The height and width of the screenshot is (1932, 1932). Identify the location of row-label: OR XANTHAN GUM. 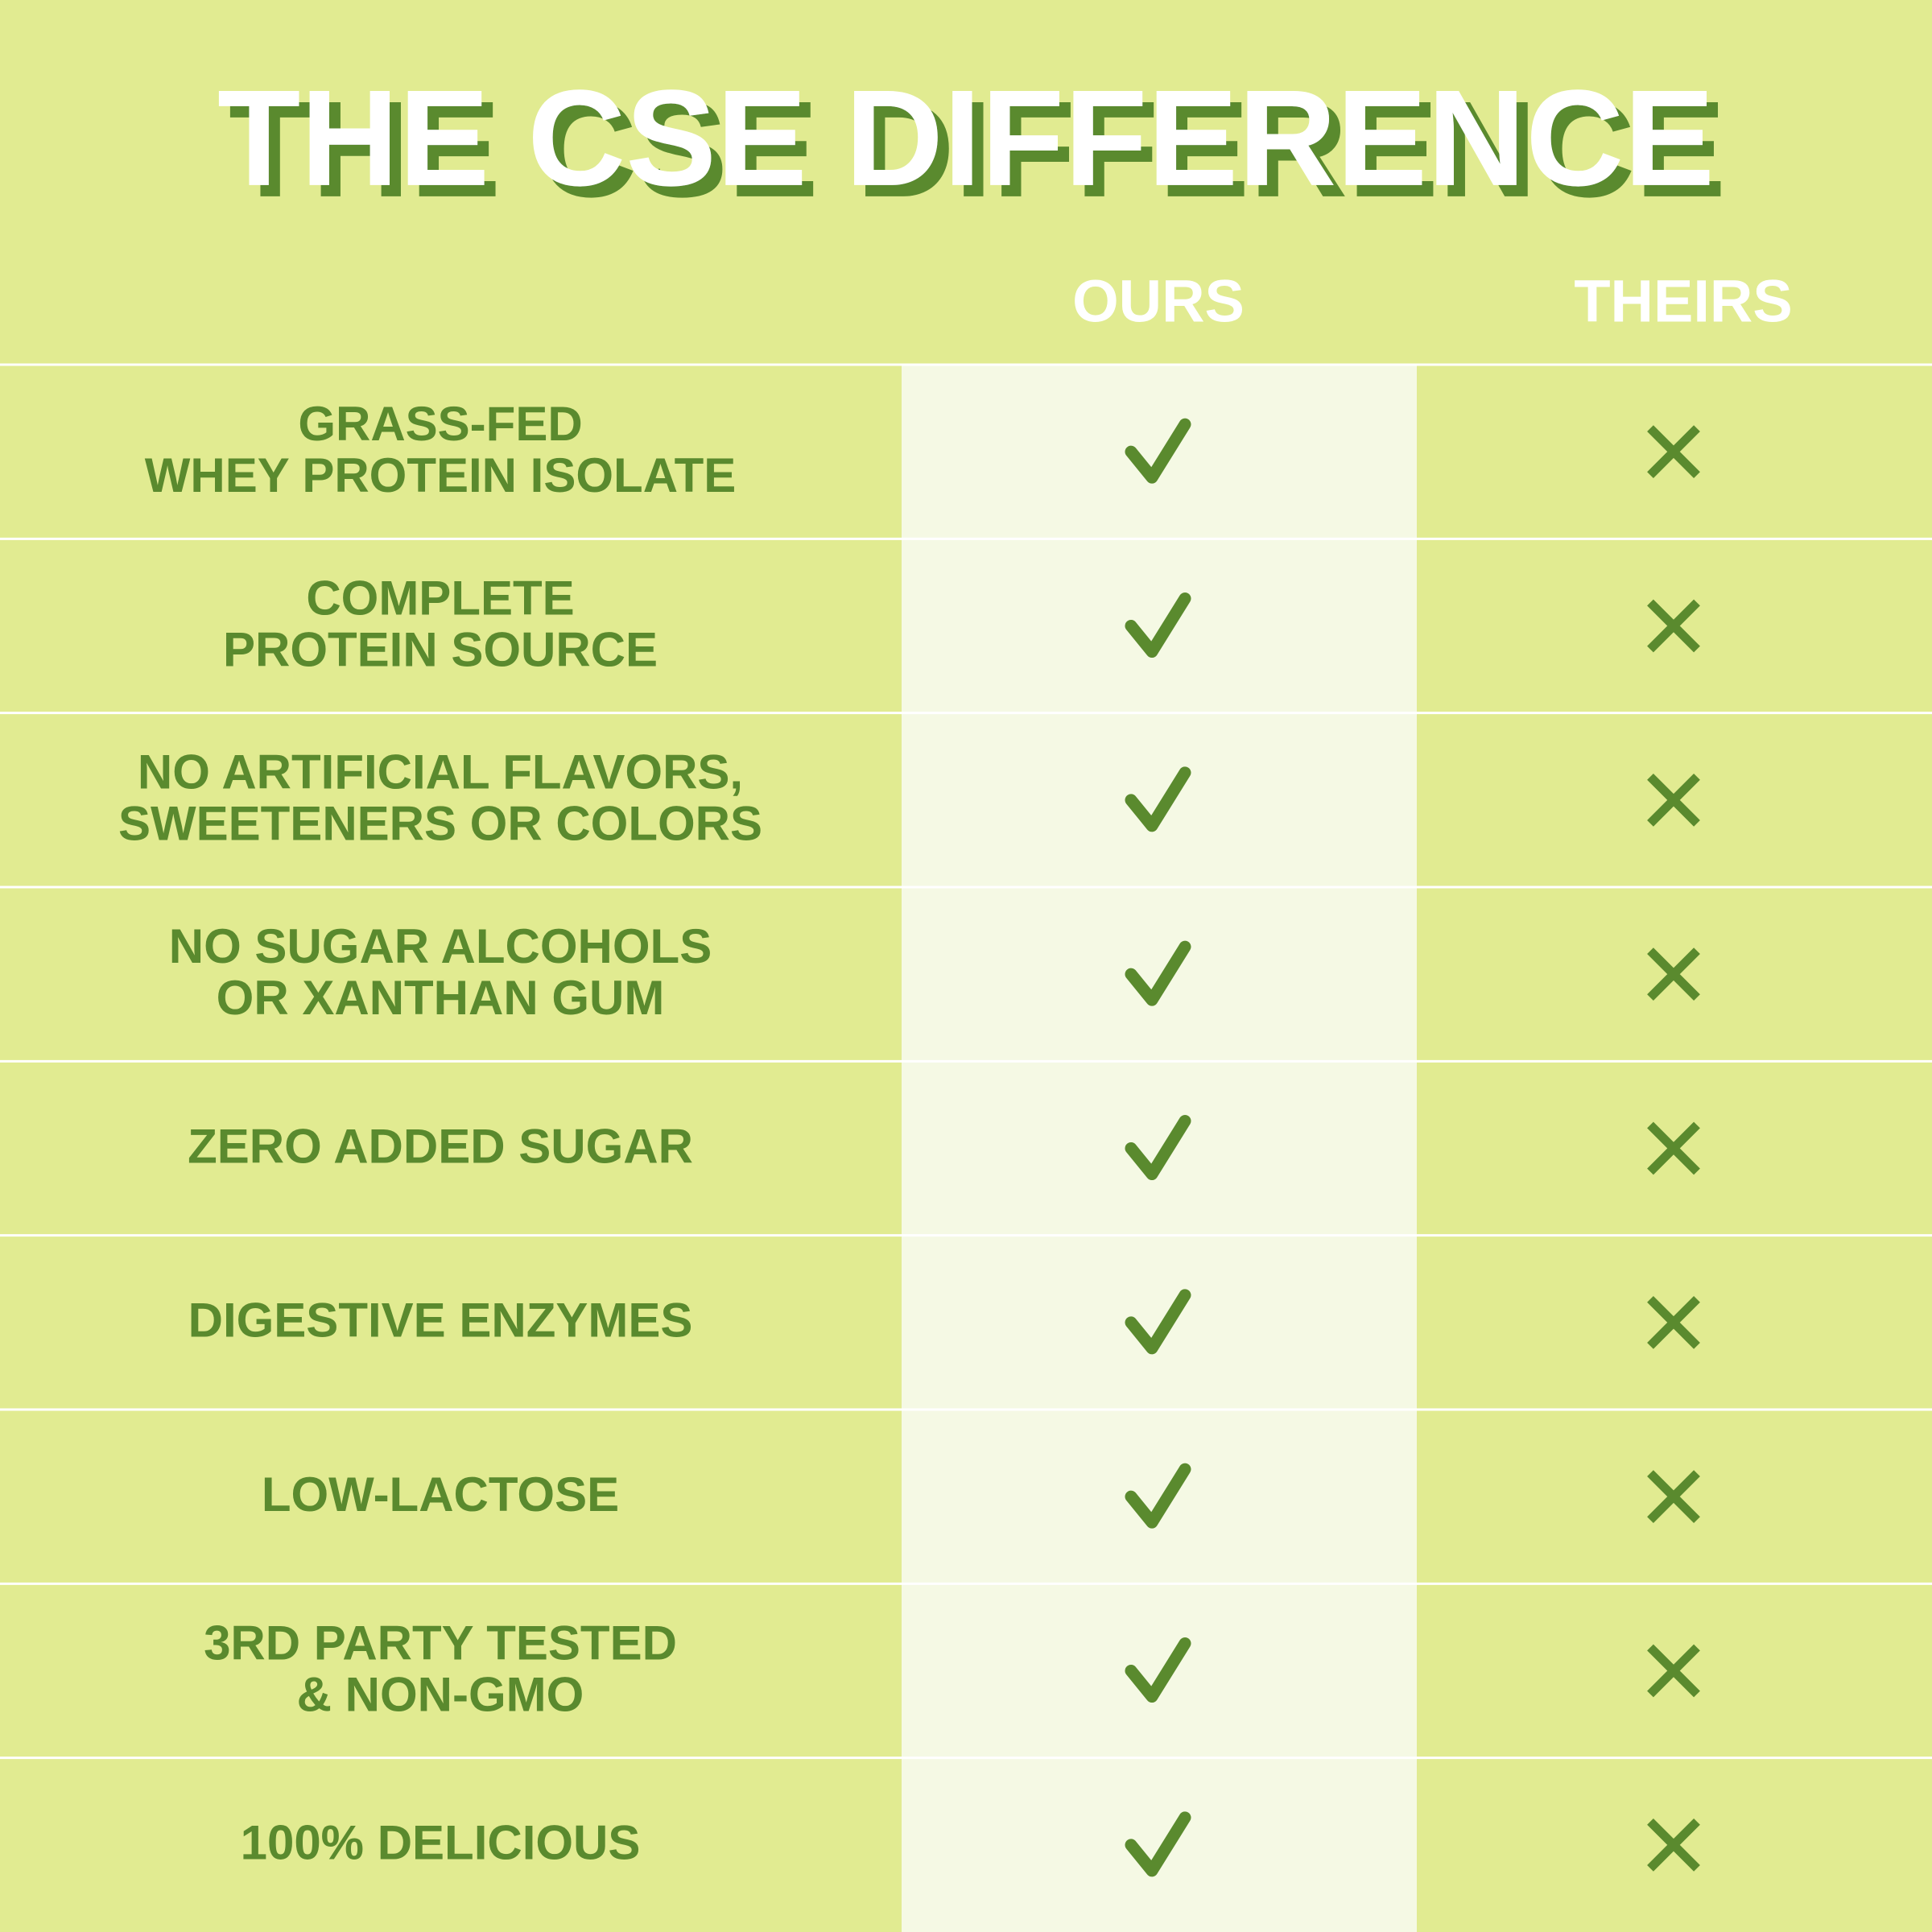
(441, 998).